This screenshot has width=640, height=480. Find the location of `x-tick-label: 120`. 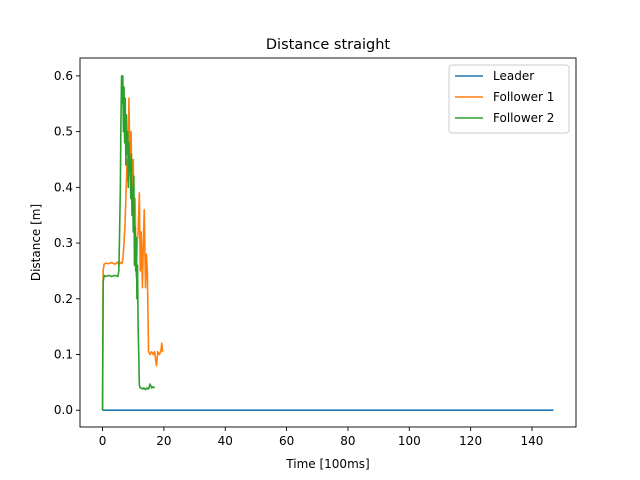

x-tick-label: 120 is located at coordinates (470, 441).